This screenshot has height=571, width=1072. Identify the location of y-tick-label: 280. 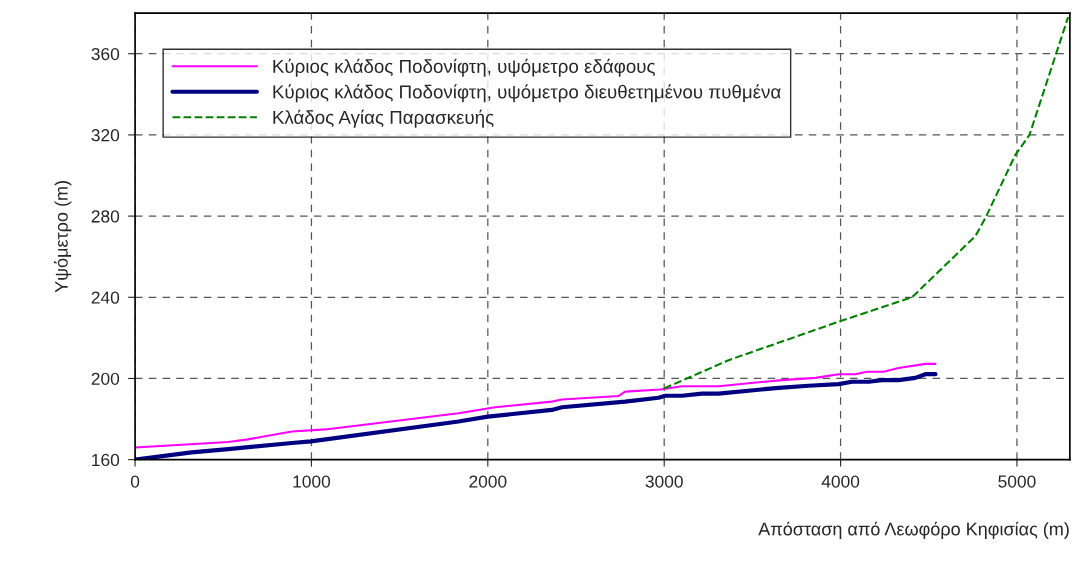
(105, 216).